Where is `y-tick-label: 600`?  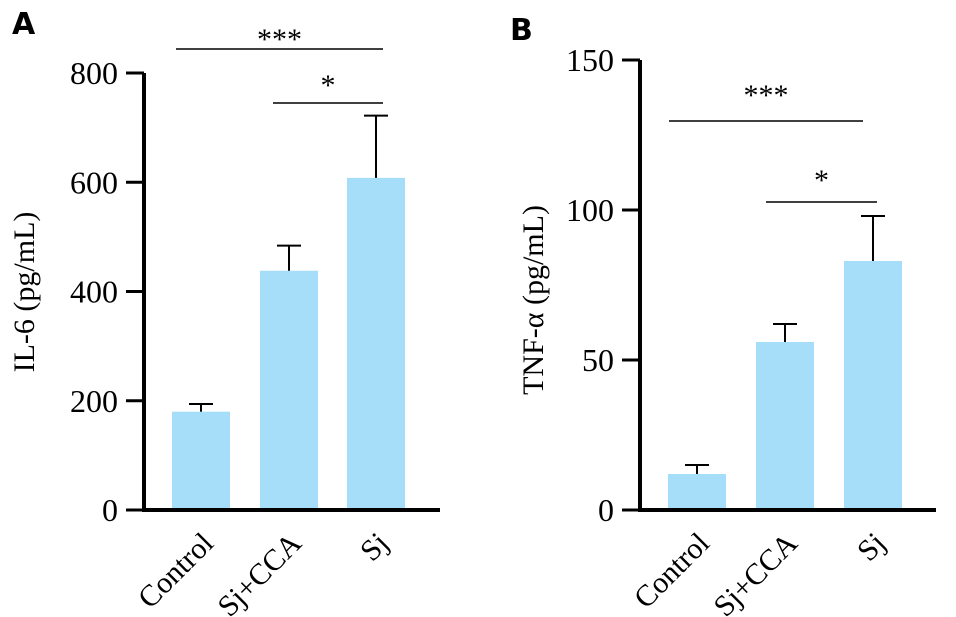 y-tick-label: 600 is located at coordinates (94, 182).